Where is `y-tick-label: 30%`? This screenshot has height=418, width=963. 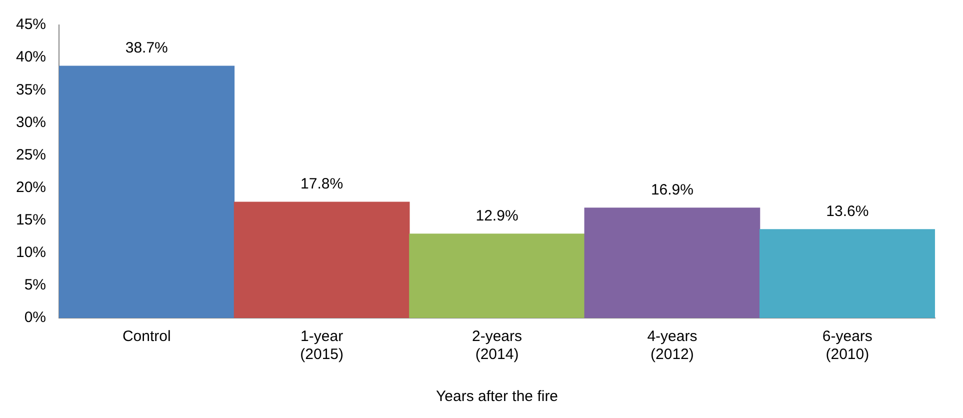
y-tick-label: 30% is located at coordinates (31, 122).